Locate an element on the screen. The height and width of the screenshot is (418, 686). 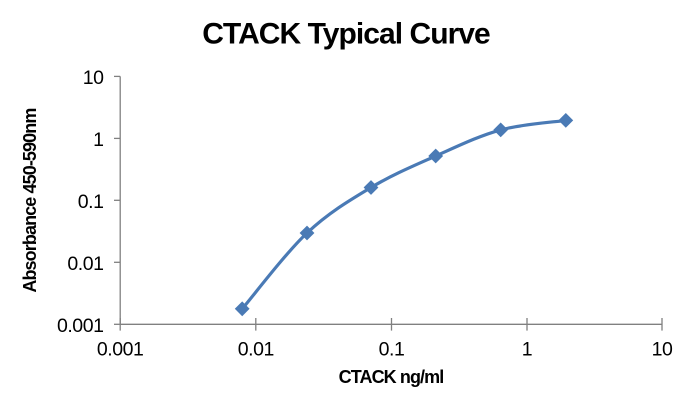
svg-text: CTACK Typical Curve is located at coordinates (346, 34).